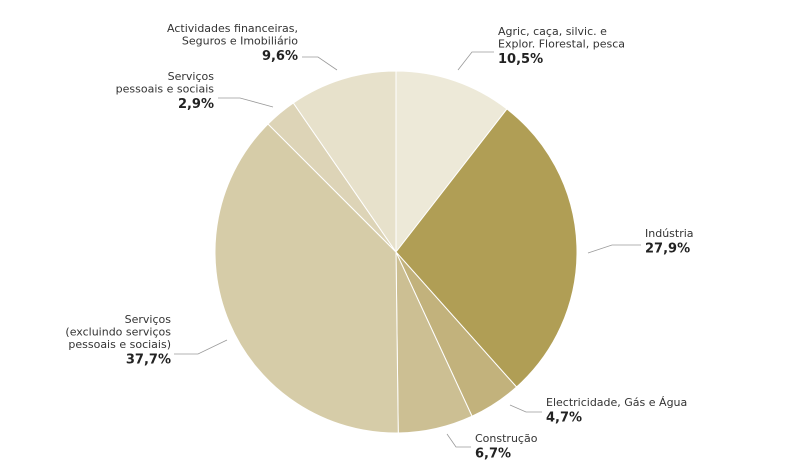  Describe the element at coordinates (561, 44) in the screenshot. I see `slice-label-0-line-1: Explor. Florestal, pesca` at that location.